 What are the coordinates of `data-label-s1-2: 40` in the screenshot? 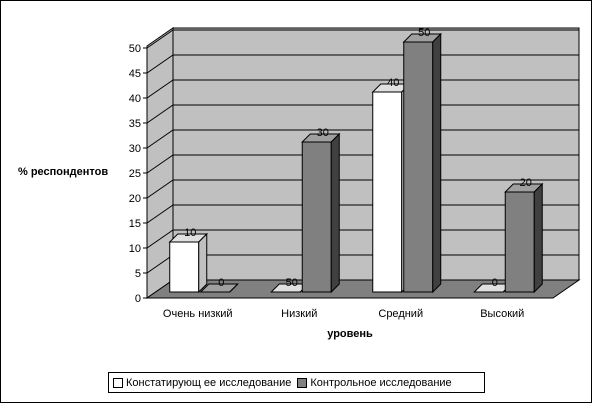 It's located at (393, 83).